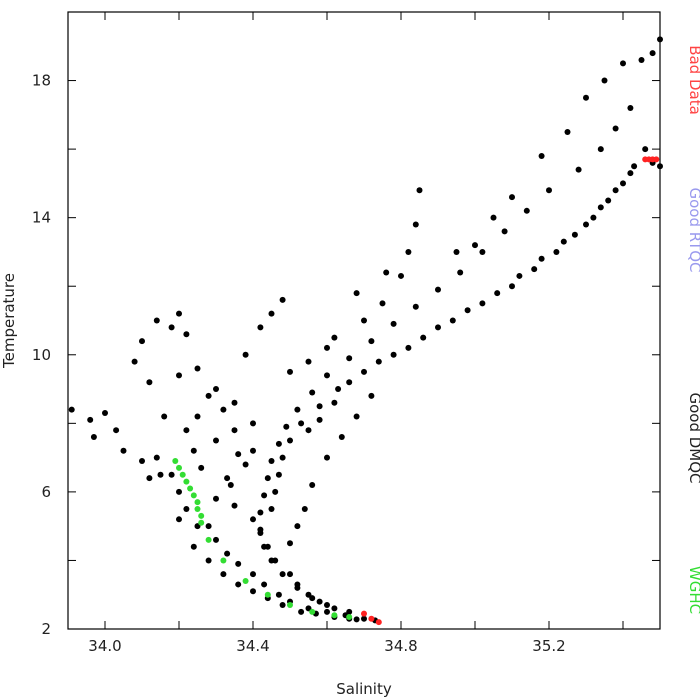 The width and height of the screenshot is (700, 700). What do you see at coordinates (9, 321) in the screenshot?
I see `y-axis-title: Temperature` at bounding box center [9, 321].